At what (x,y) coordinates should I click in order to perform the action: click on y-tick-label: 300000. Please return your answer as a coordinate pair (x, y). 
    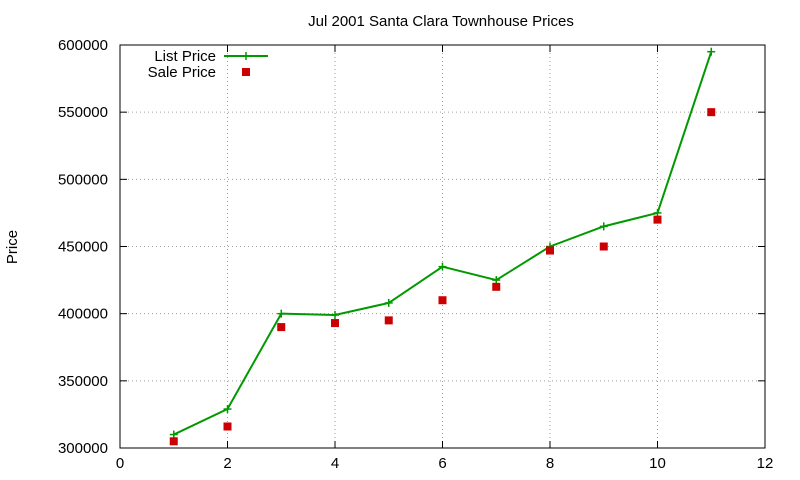
    Looking at the image, I should click on (83, 448).